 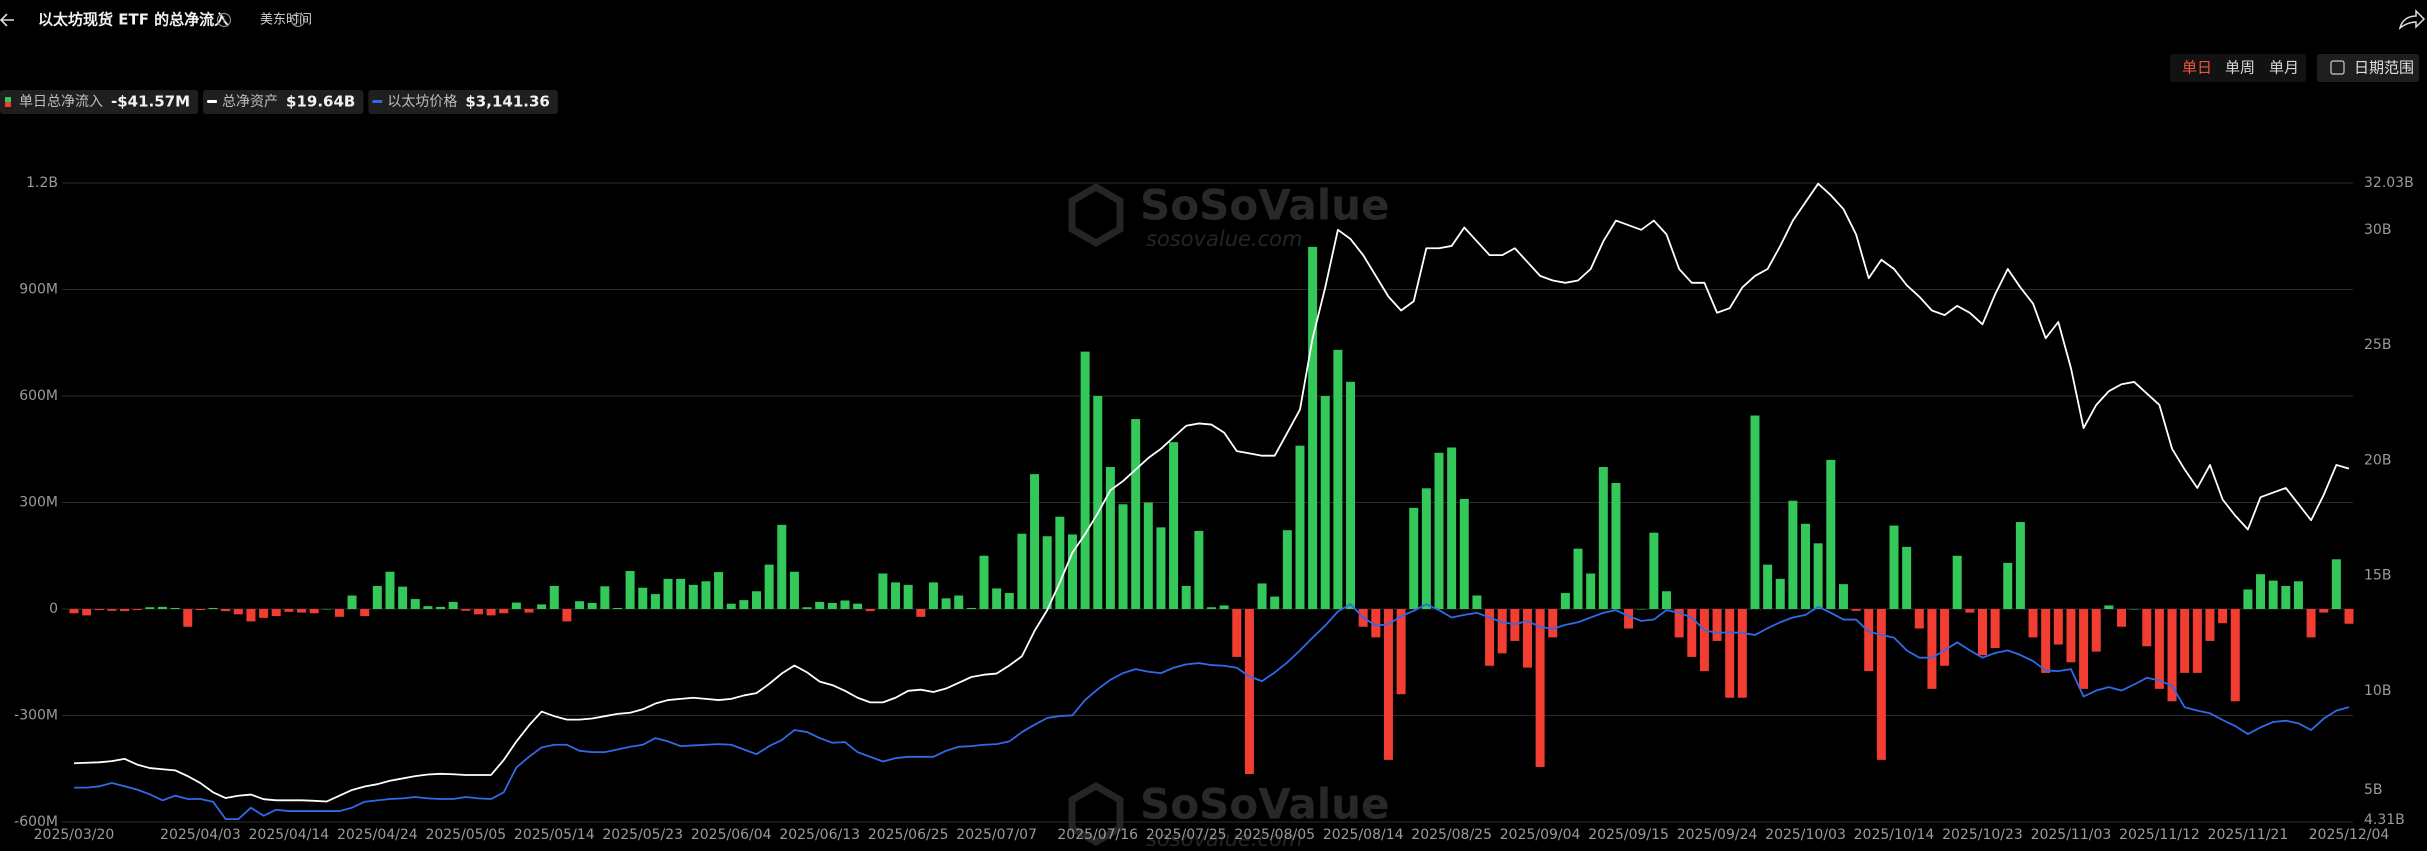 I want to click on page-title: 以太坊现货 ETF 的总净流入, so click(x=133, y=20).